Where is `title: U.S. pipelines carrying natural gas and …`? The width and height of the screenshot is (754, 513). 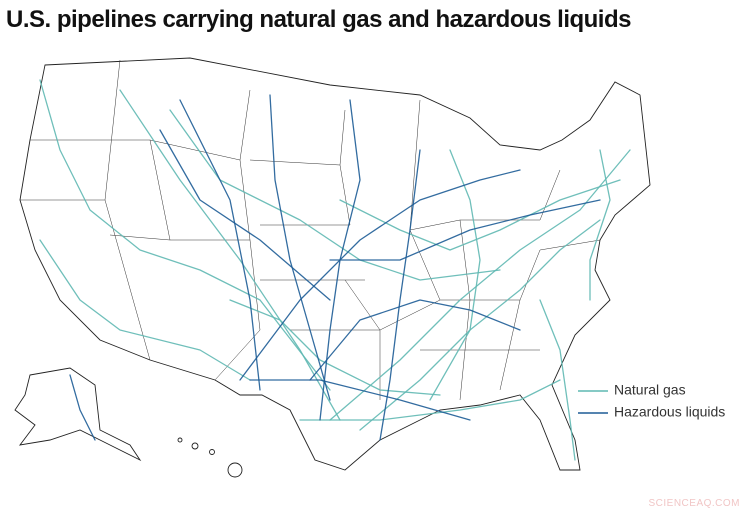 title: U.S. pipelines carrying natural gas and … is located at coordinates (318, 19).